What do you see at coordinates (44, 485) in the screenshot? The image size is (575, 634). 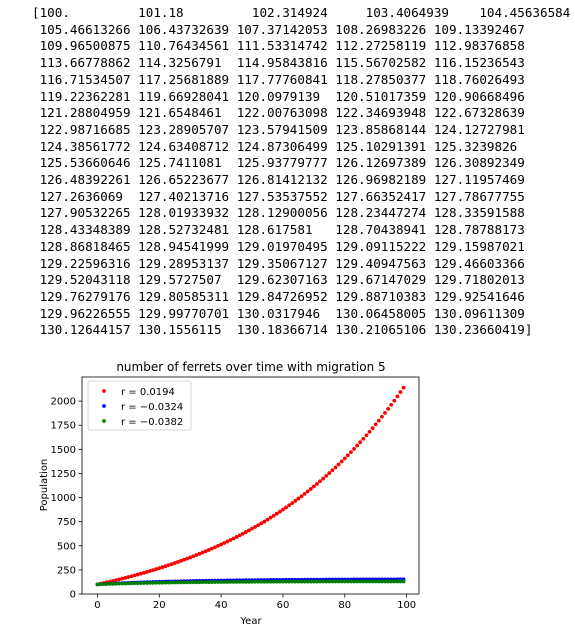 I see `y-axis-label: Population` at bounding box center [44, 485].